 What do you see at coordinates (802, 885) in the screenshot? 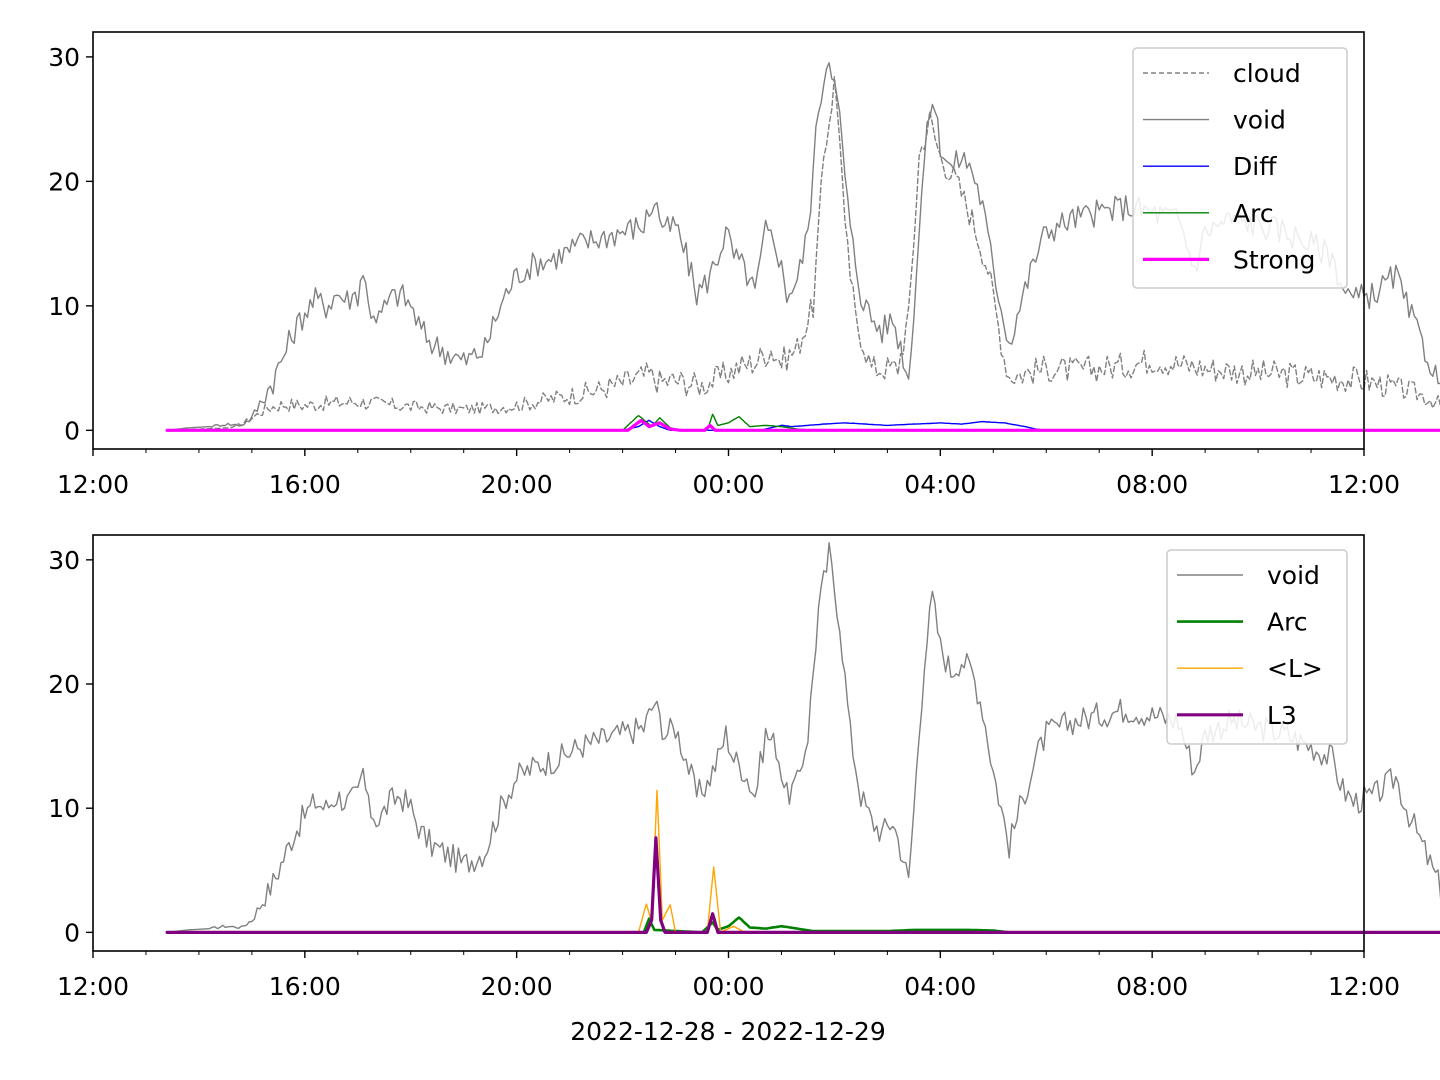
I see `series-line-l3` at bounding box center [802, 885].